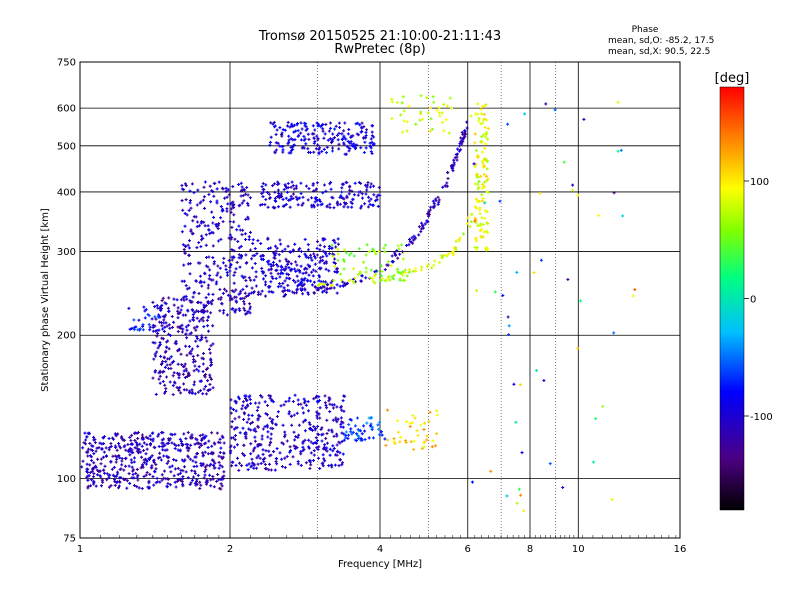  I want to click on colorbar, so click(732, 298).